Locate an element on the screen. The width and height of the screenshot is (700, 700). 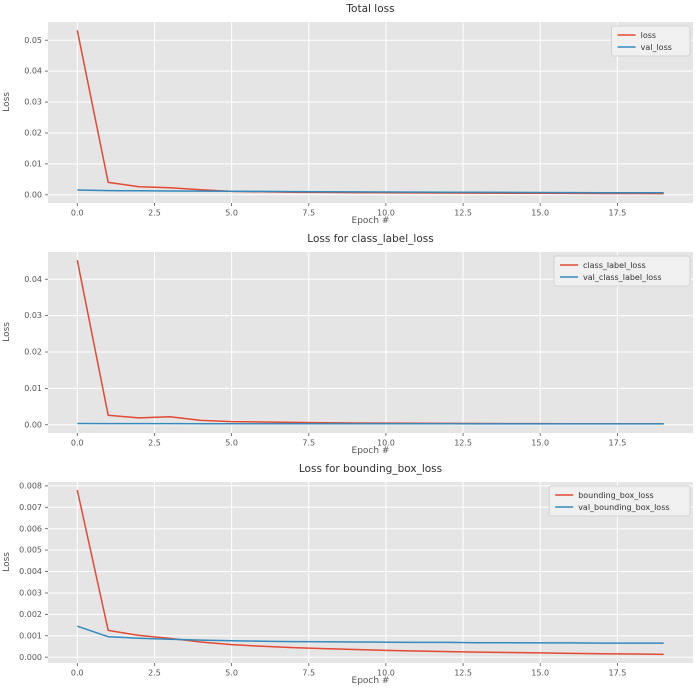
y-tick-label: 0.004 is located at coordinates (30, 571).